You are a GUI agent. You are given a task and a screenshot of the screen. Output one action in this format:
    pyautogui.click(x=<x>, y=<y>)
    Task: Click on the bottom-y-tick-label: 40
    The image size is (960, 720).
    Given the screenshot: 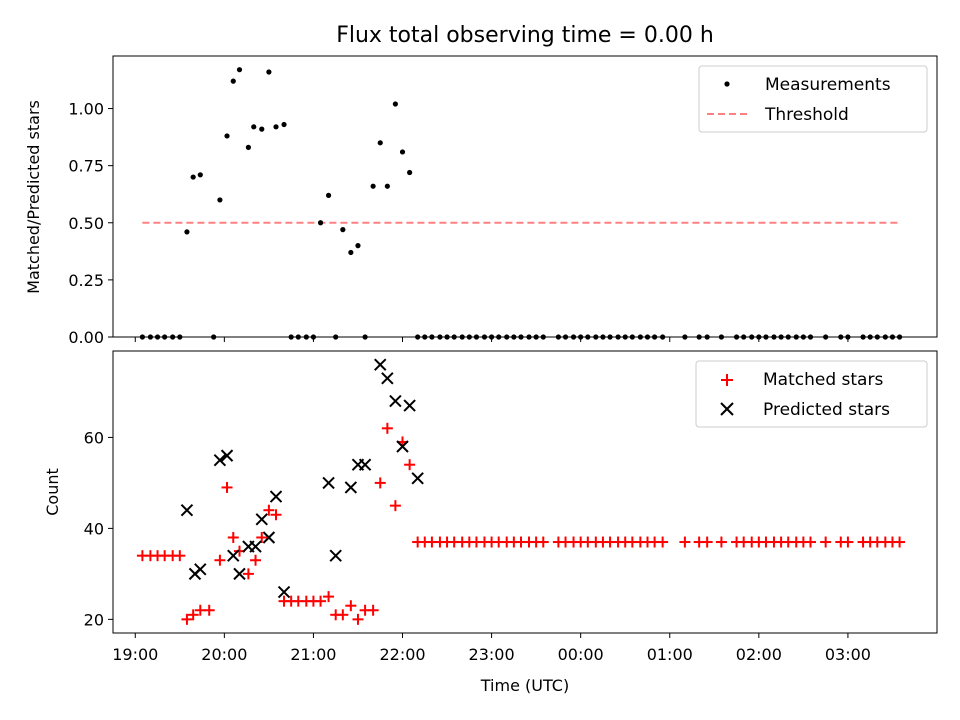 What is the action you would take?
    pyautogui.click(x=94, y=528)
    